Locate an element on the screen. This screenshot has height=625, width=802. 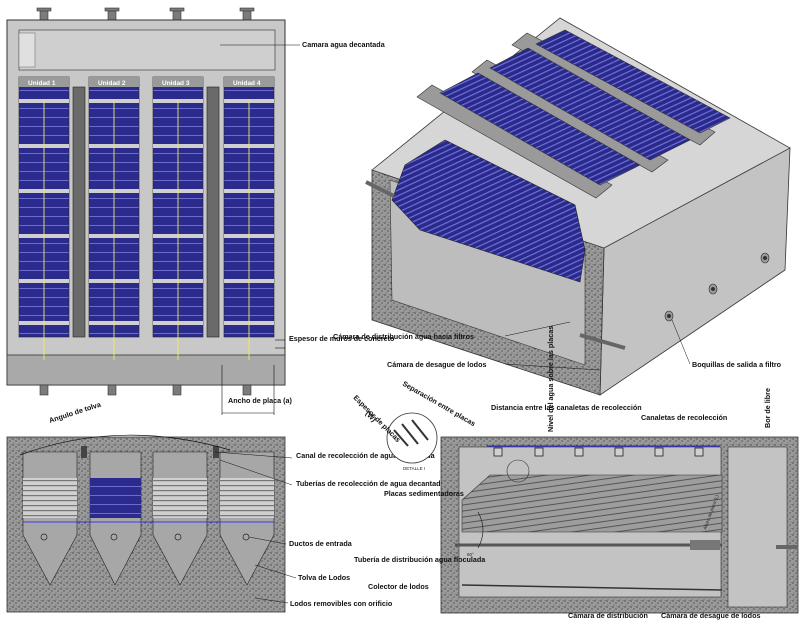
label-detail-tag: DETALLE I is located at coordinates (414, 468).